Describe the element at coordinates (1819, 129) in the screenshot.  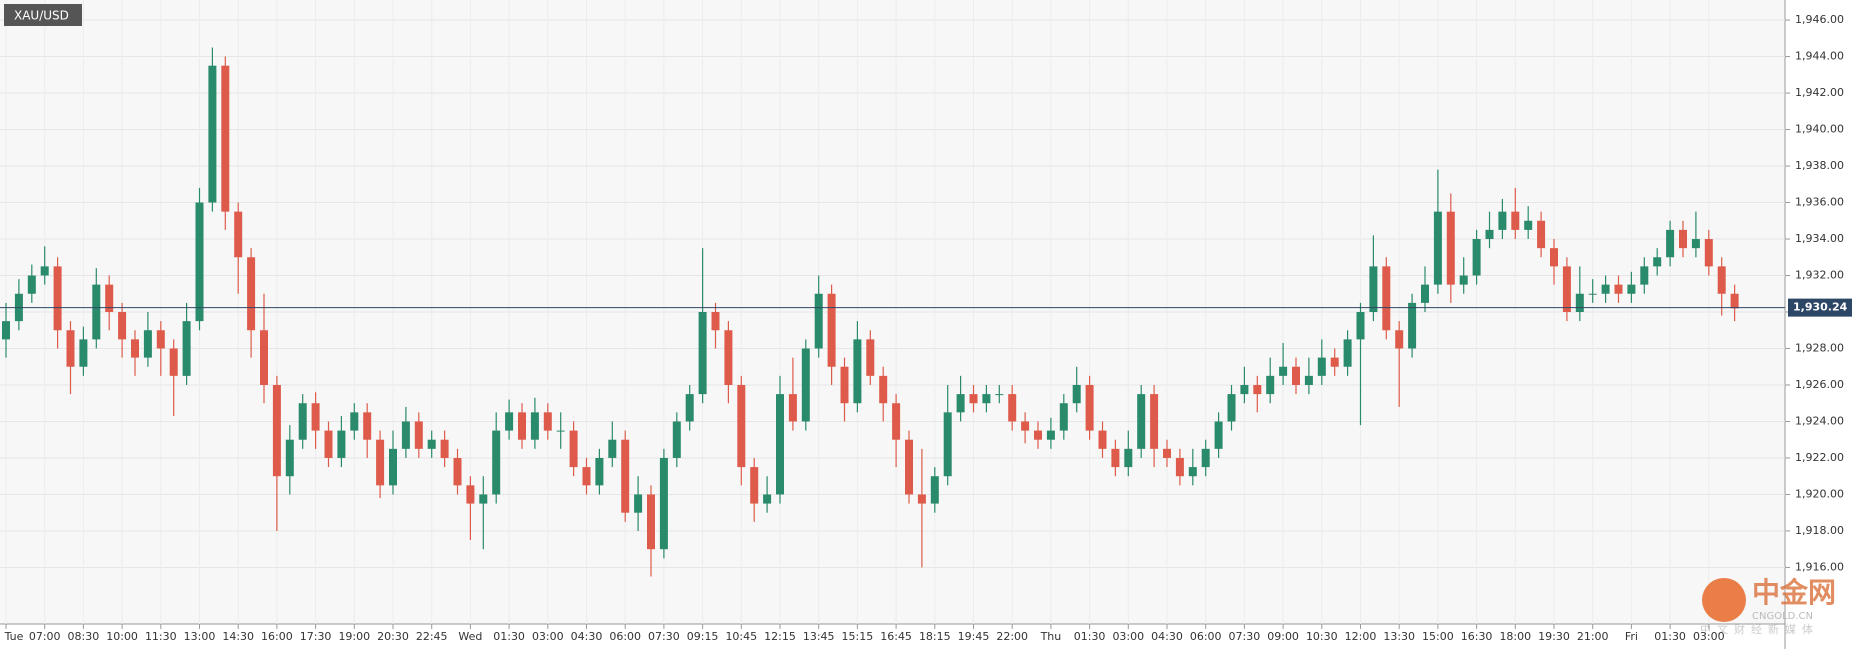
I see `y-tick-label: 1,940.00` at that location.